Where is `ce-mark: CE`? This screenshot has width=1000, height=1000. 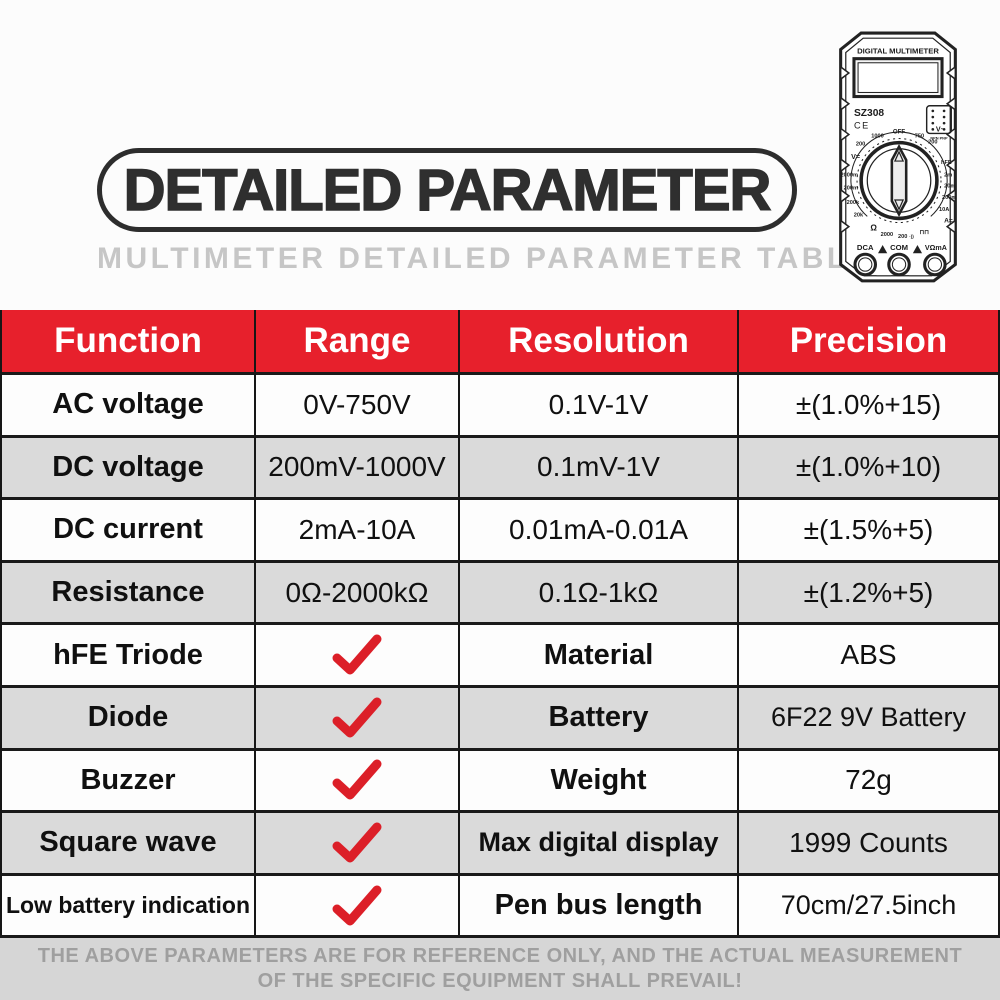
ce-mark: CE is located at coordinates (862, 125).